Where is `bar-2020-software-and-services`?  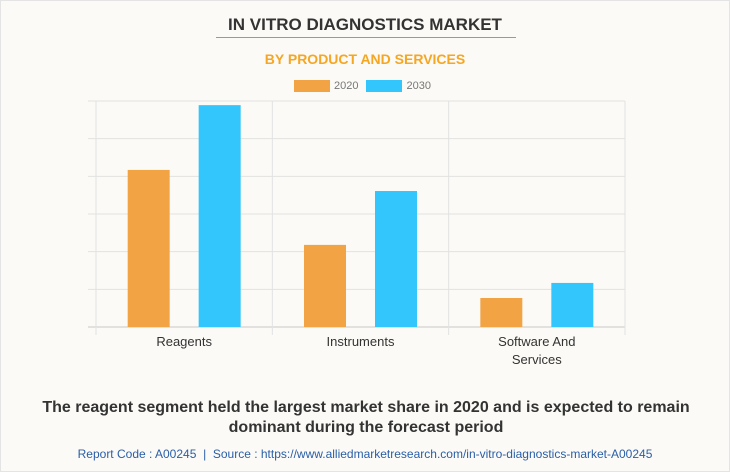
bar-2020-software-and-services is located at coordinates (501, 312).